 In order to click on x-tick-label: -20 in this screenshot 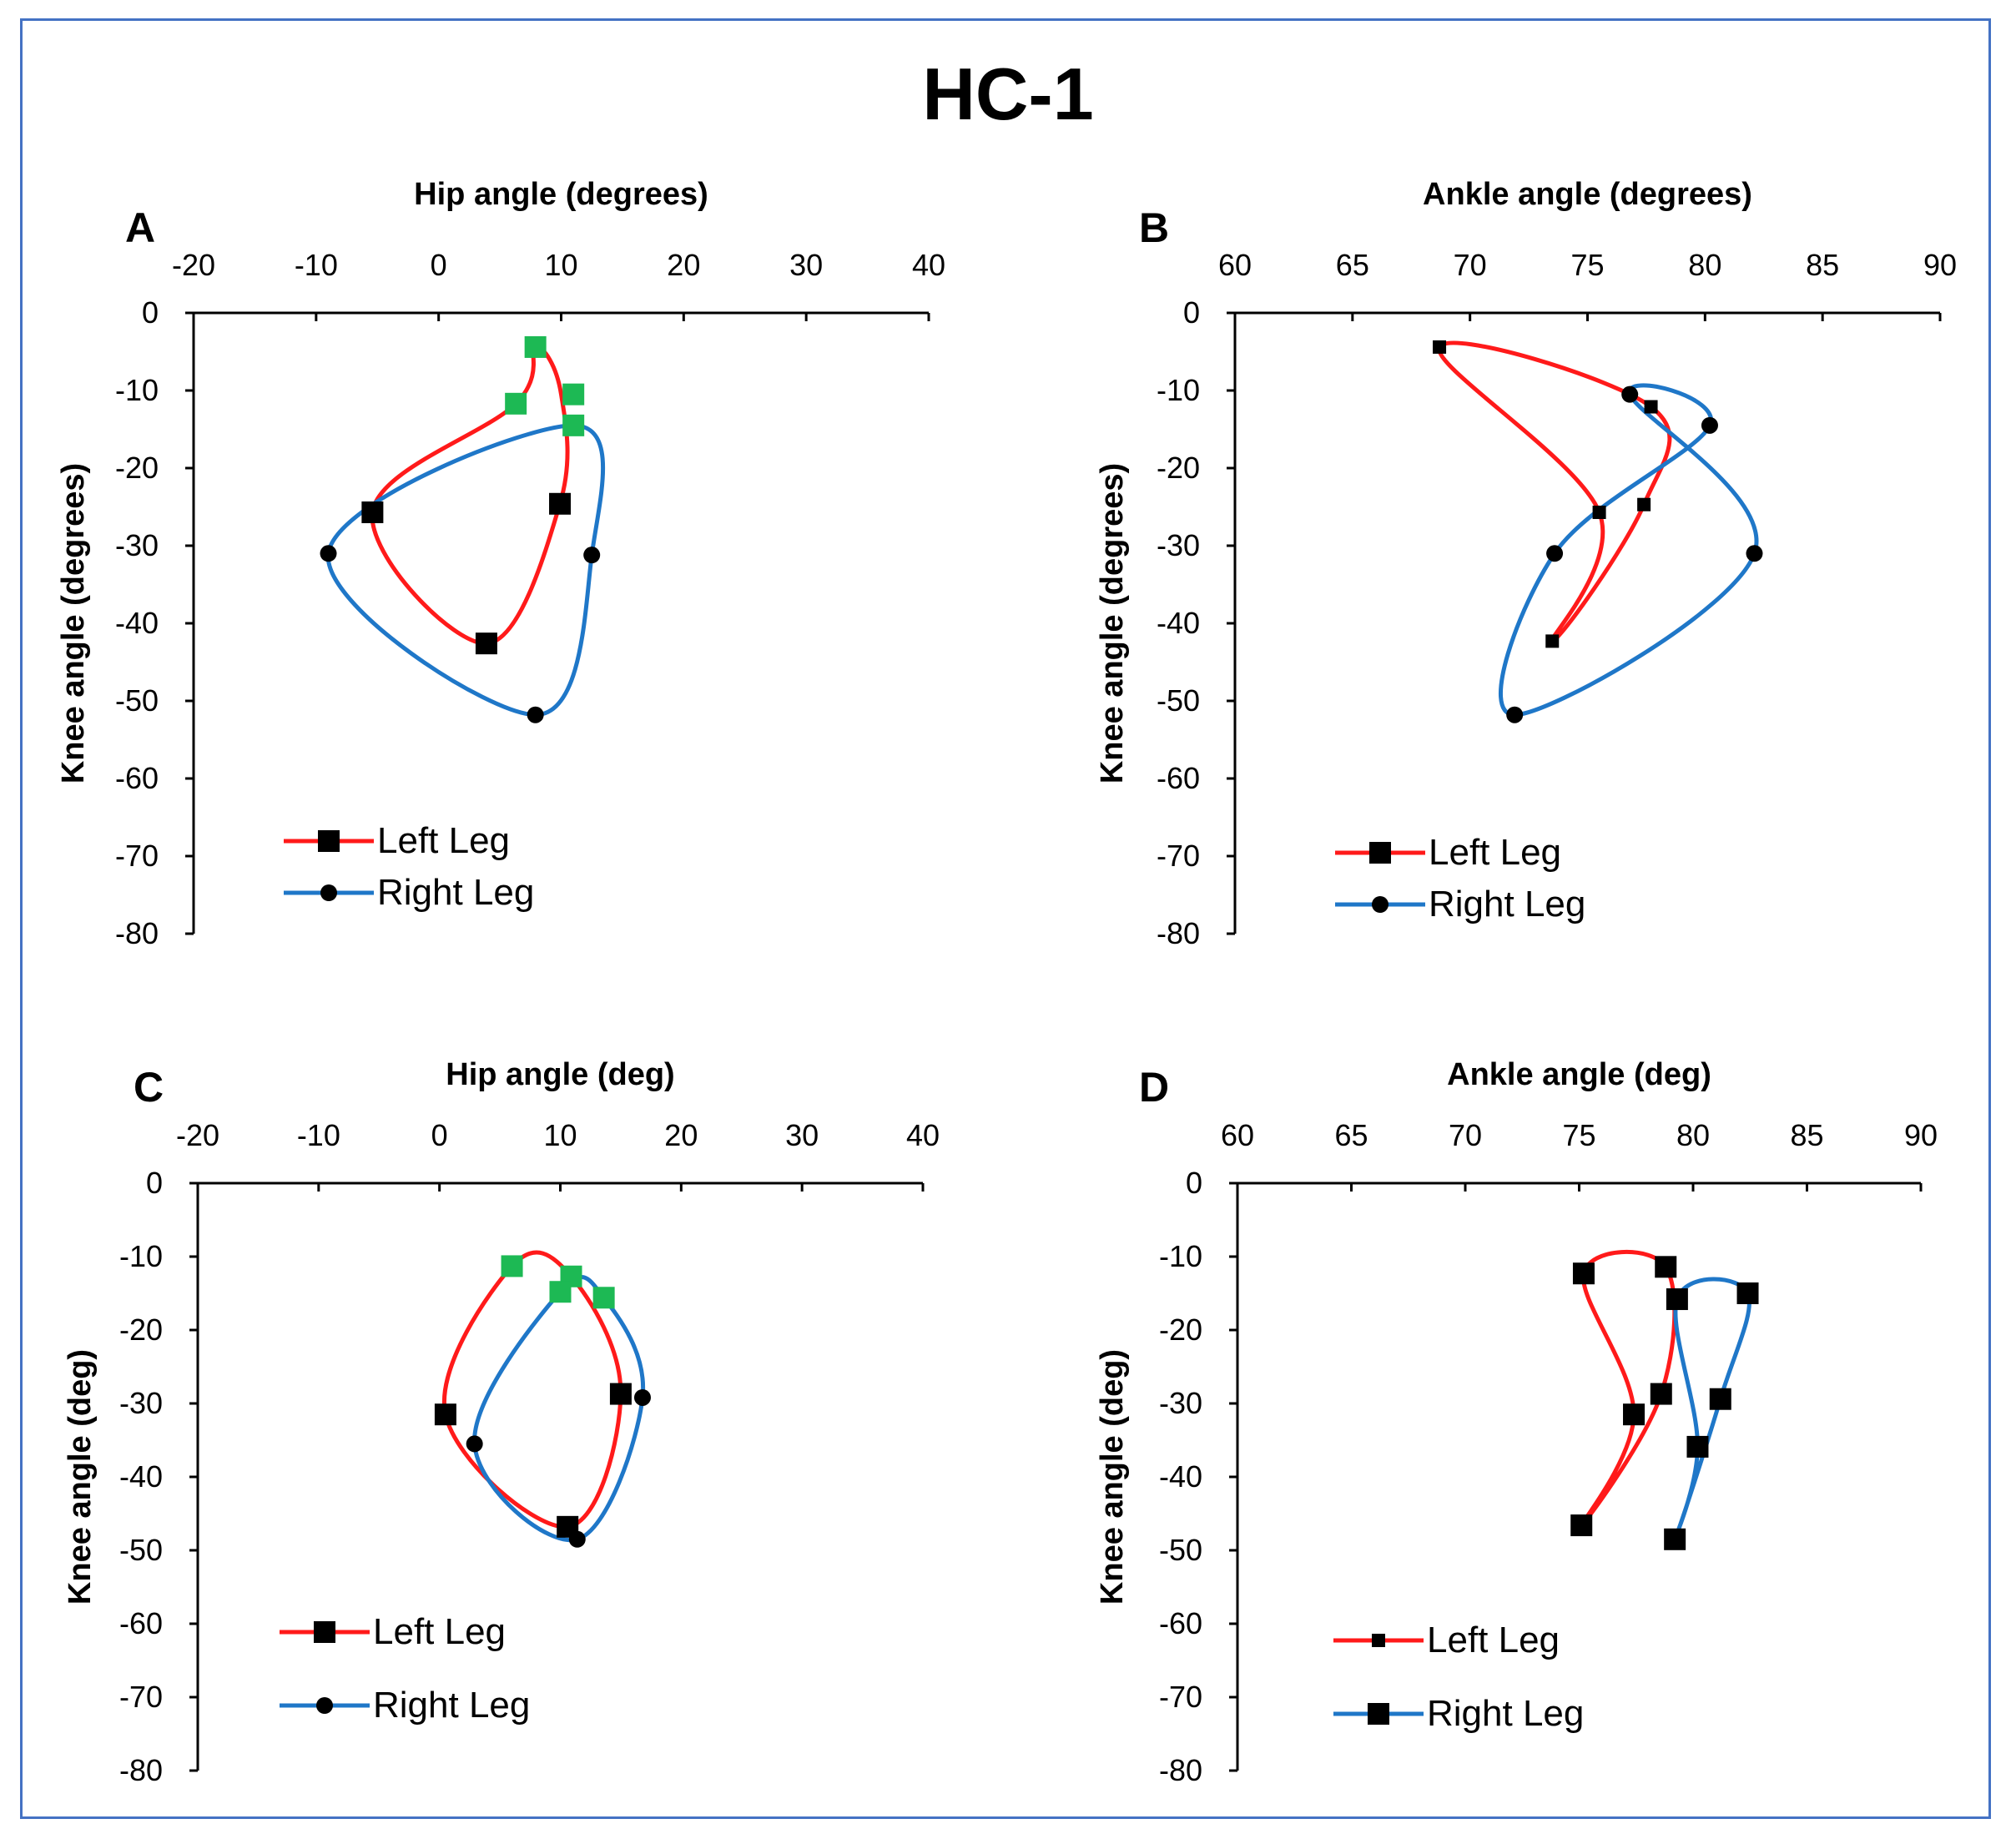, I will do `click(197, 1135)`.